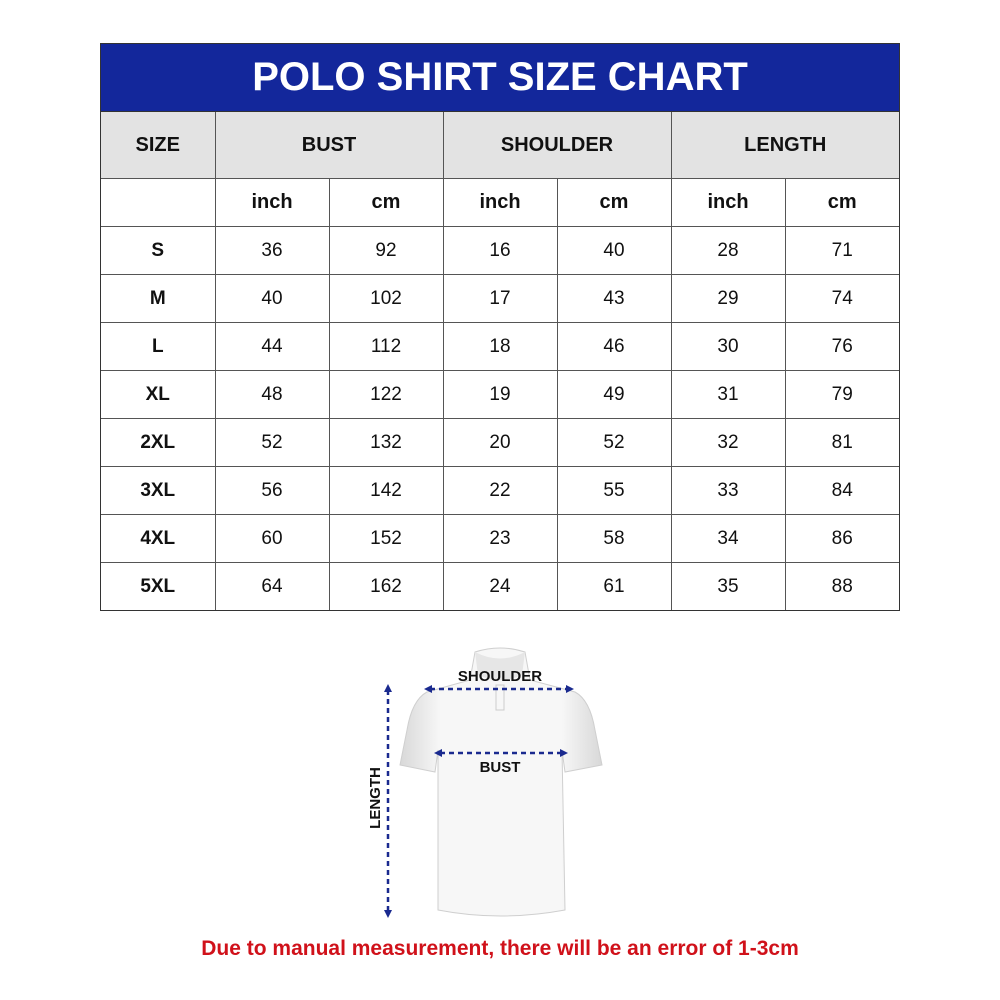 Image resolution: width=1000 pixels, height=1000 pixels. What do you see at coordinates (158, 145) in the screenshot?
I see `header-size: SIZE` at bounding box center [158, 145].